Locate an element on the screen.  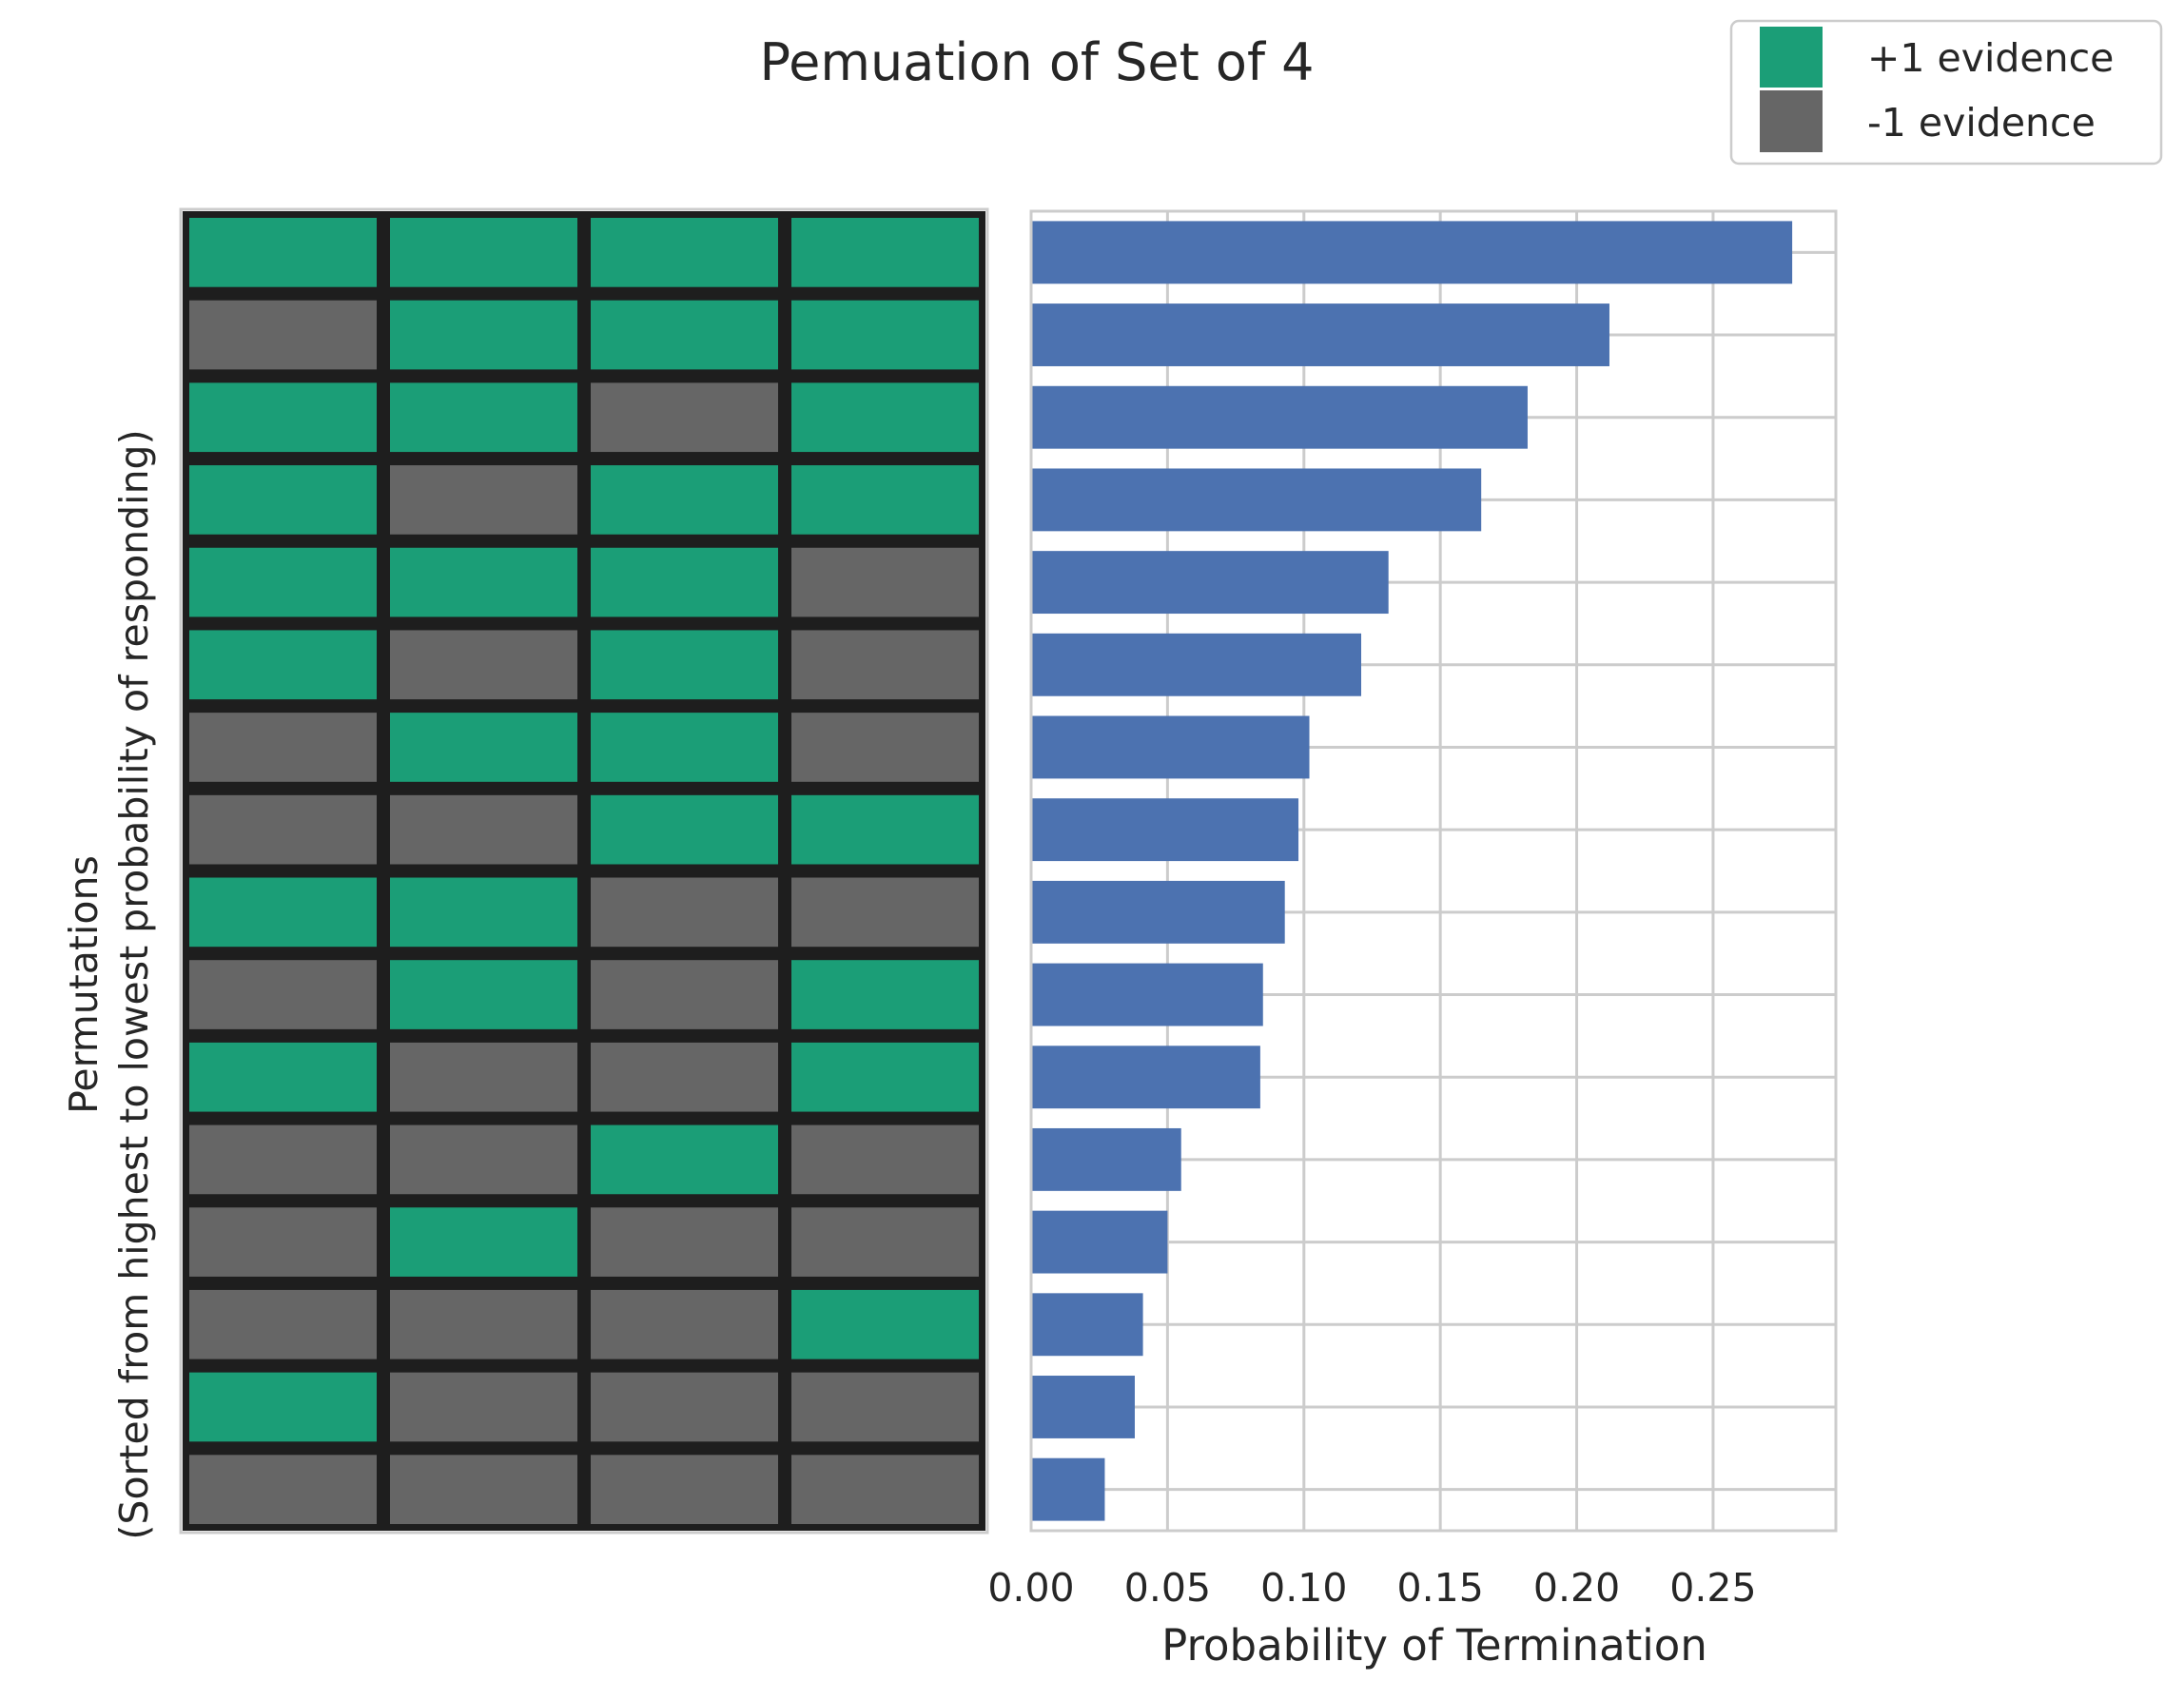
heatmap-cell-r13-c3 is located at coordinates (684, 1242).